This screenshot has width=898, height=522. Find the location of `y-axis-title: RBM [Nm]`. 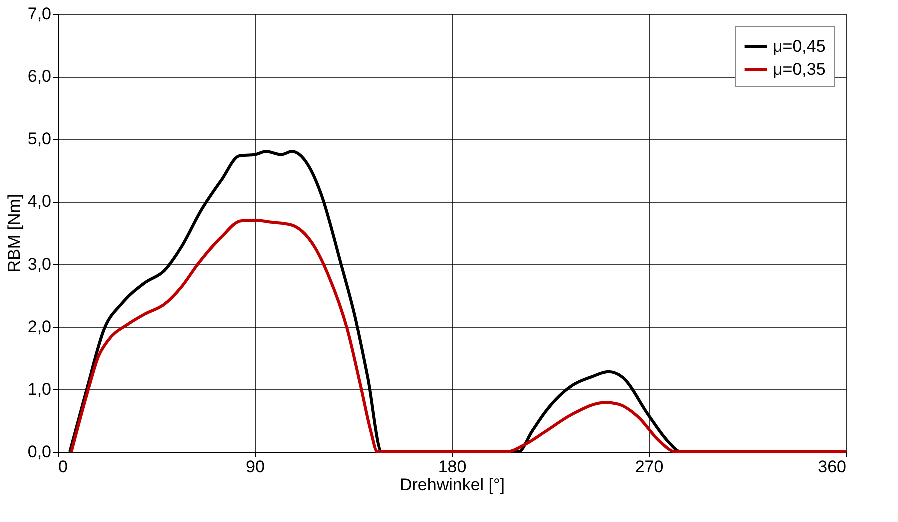

y-axis-title: RBM [Nm] is located at coordinates (14, 233).